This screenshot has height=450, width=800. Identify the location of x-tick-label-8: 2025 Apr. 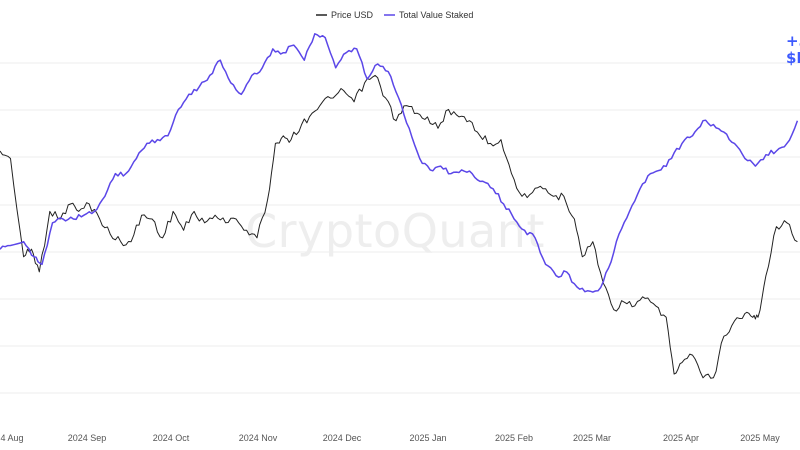
(681, 438).